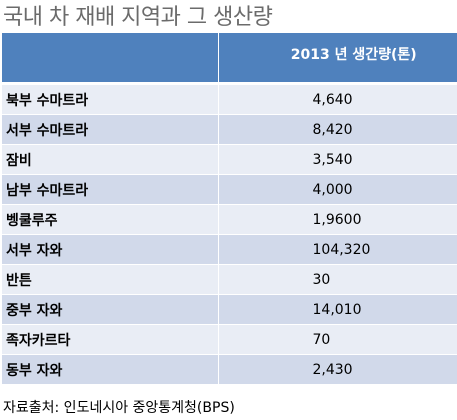  Describe the element at coordinates (110, 159) in the screenshot. I see `region-cell: 잠비` at that location.